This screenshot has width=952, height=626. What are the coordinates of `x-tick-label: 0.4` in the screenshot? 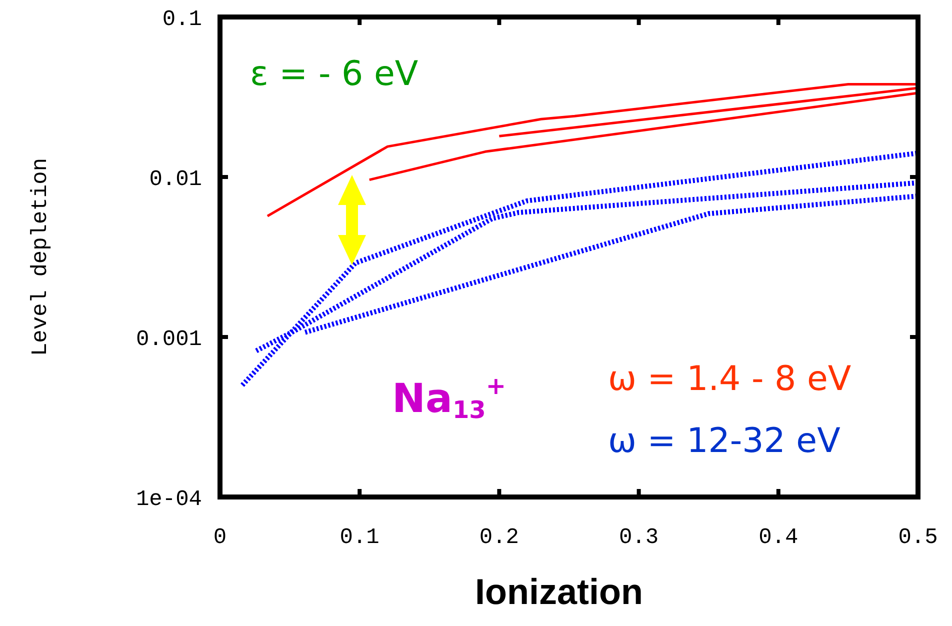 It's located at (778, 537).